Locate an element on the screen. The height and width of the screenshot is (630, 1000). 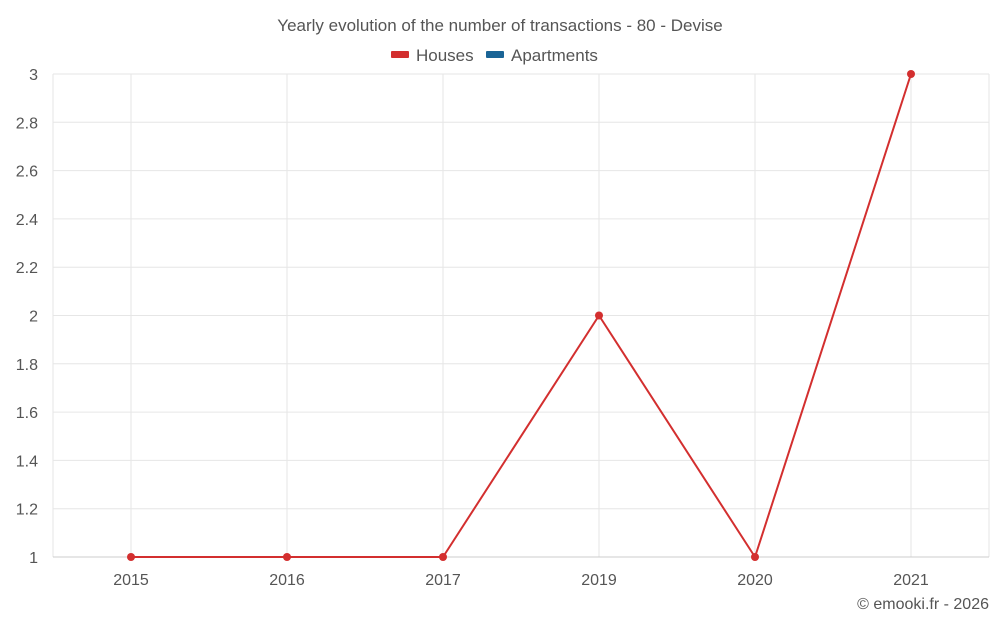
legend-swatch-apartments is located at coordinates (495, 54).